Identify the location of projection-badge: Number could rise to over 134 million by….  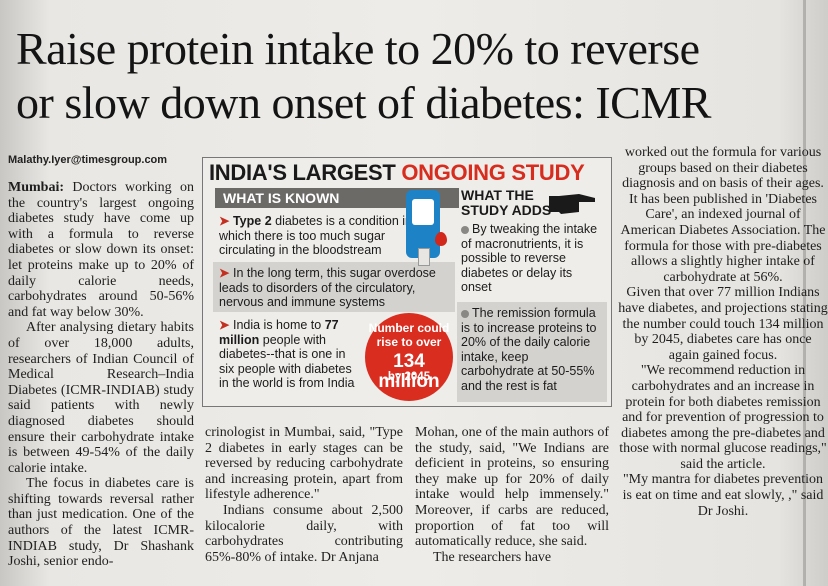
(409, 357).